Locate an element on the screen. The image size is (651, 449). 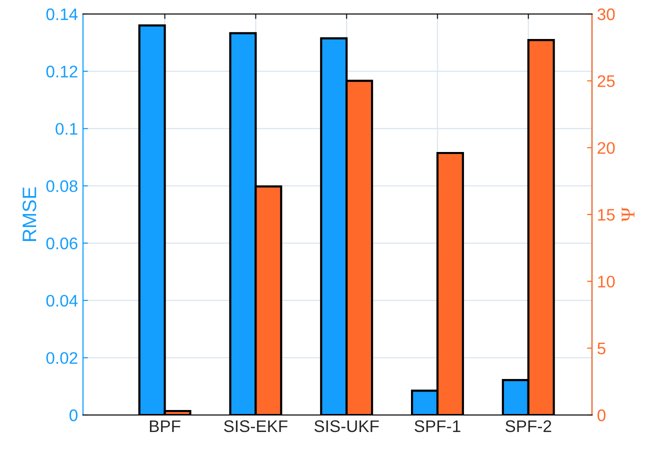
x-tick-label: BPF is located at coordinates (165, 426).